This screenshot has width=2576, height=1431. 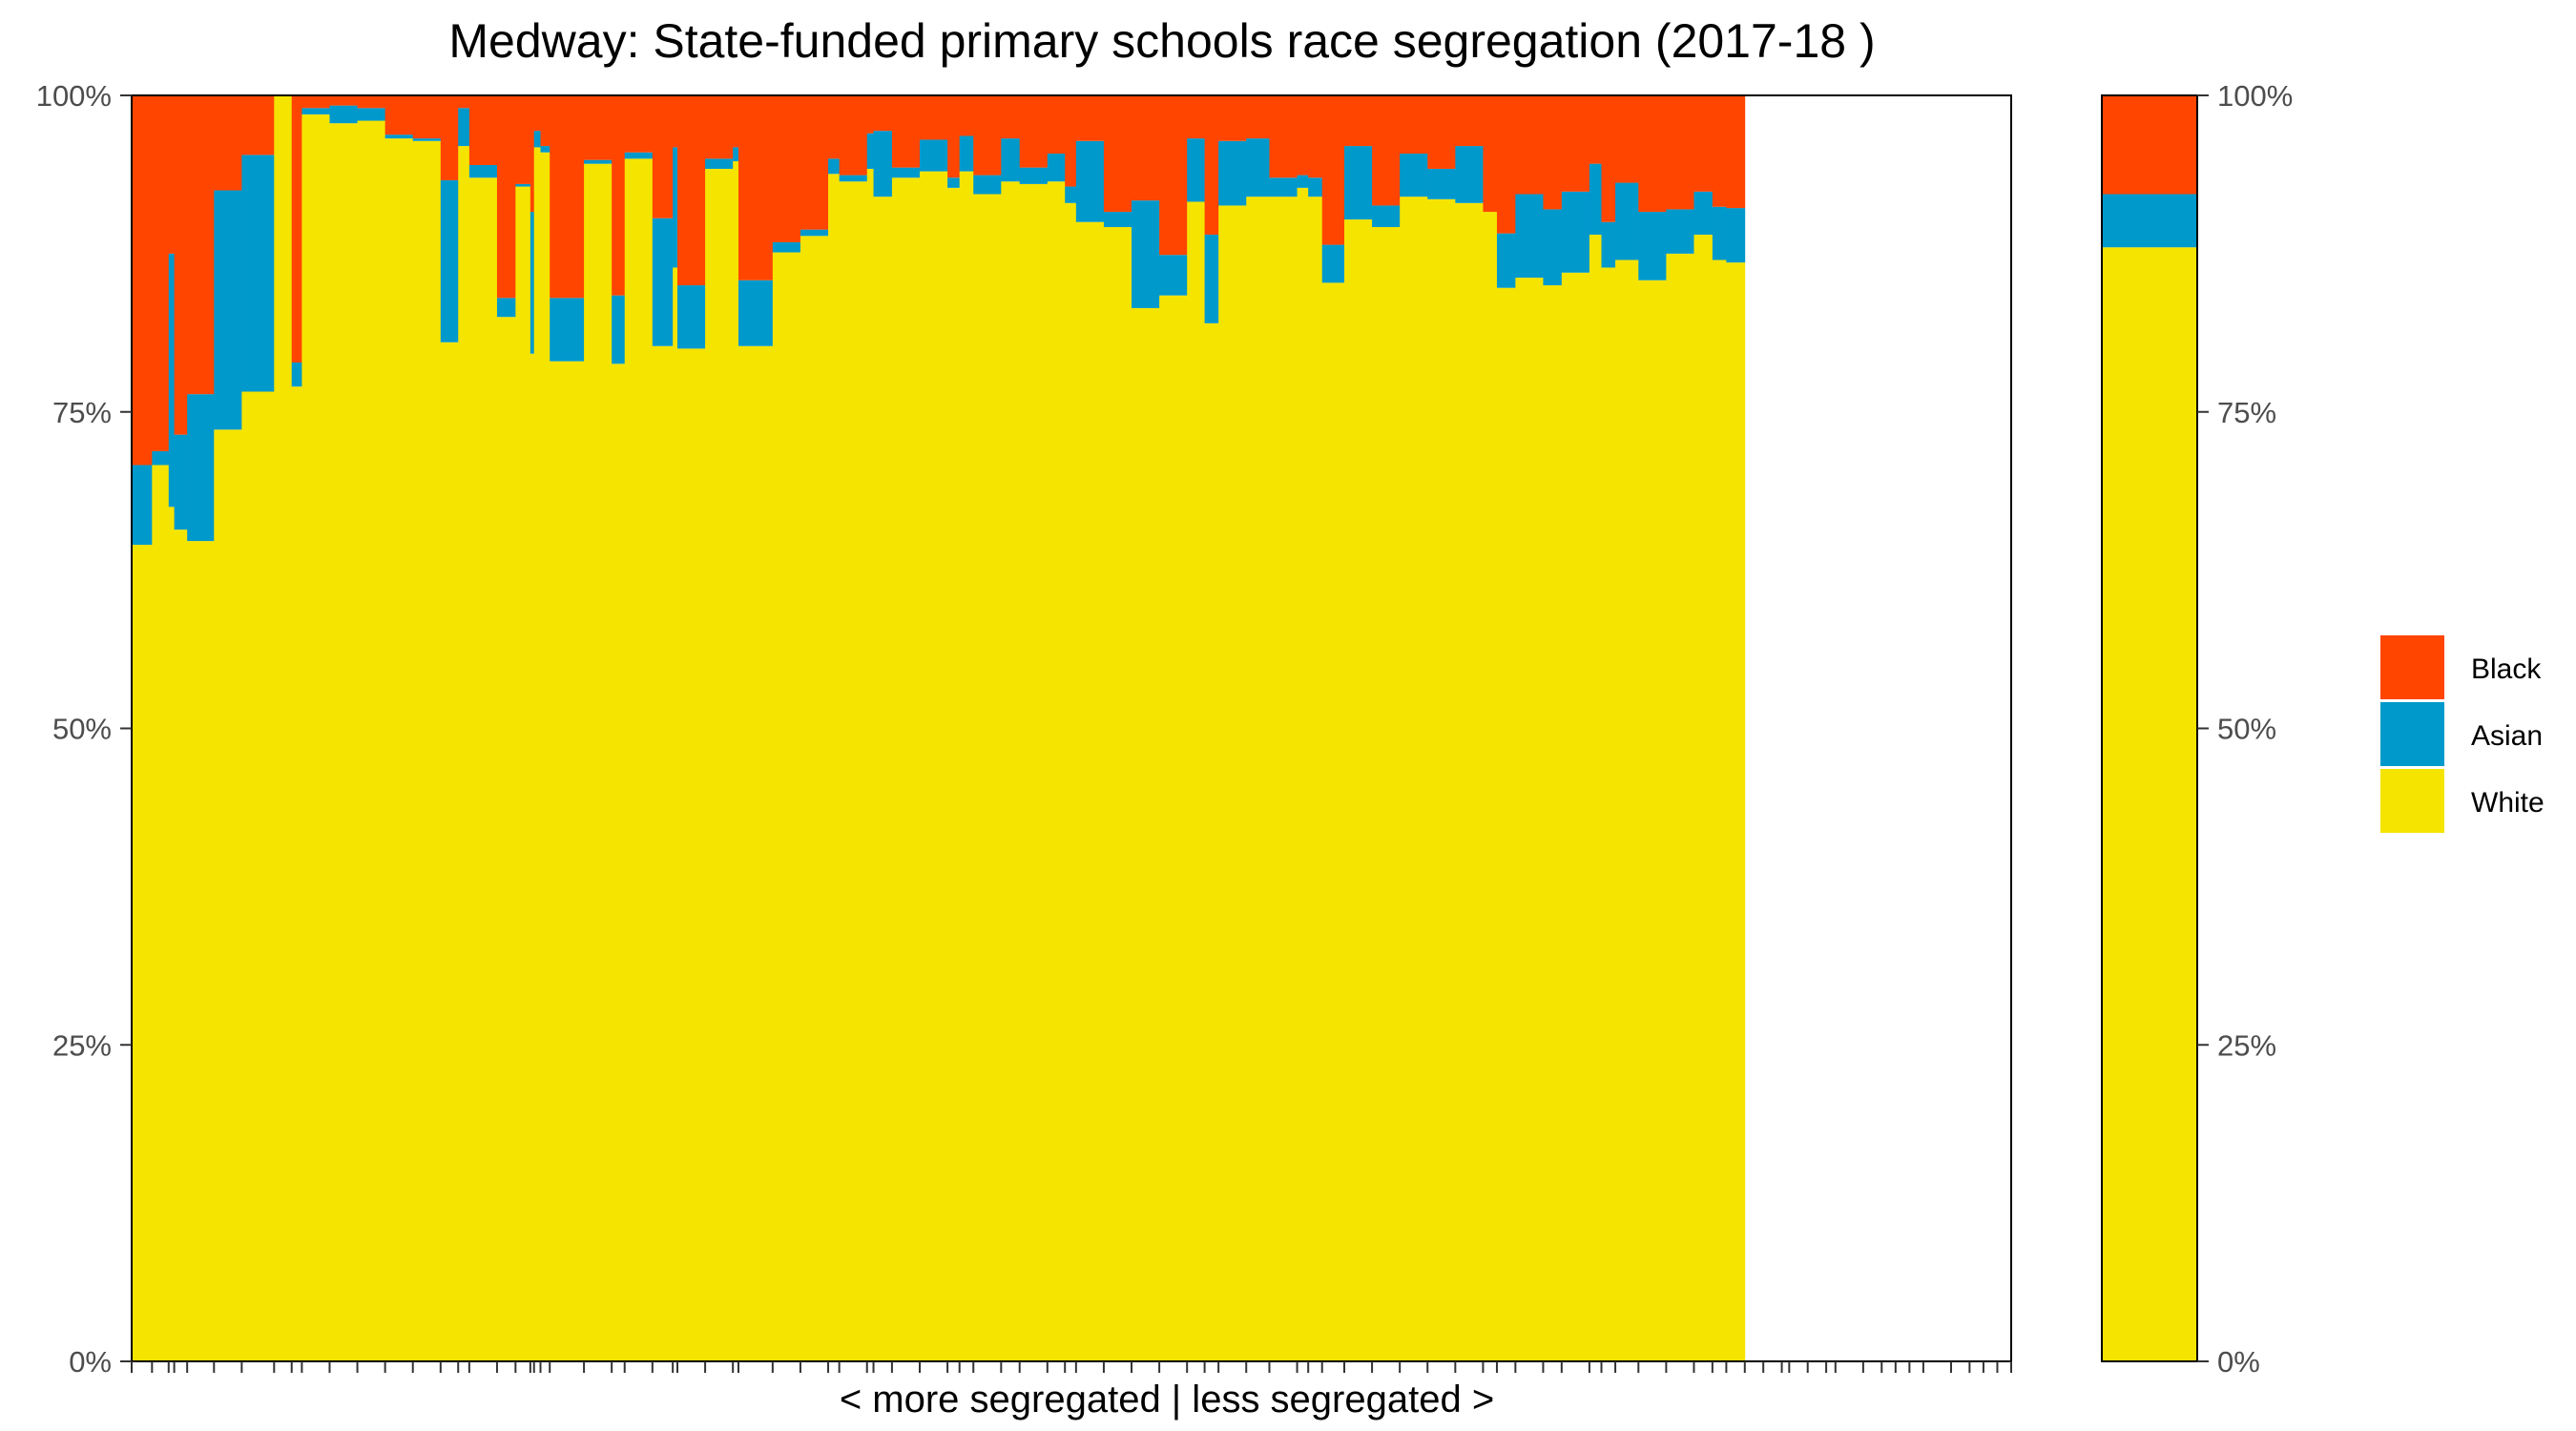 What do you see at coordinates (1211, 841) in the screenshot?
I see `school-53-white-bar` at bounding box center [1211, 841].